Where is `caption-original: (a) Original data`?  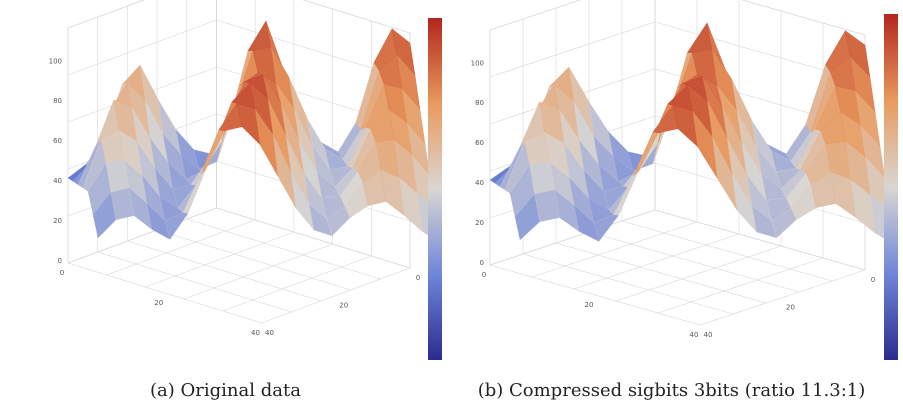
caption-original: (a) Original data is located at coordinates (225, 390).